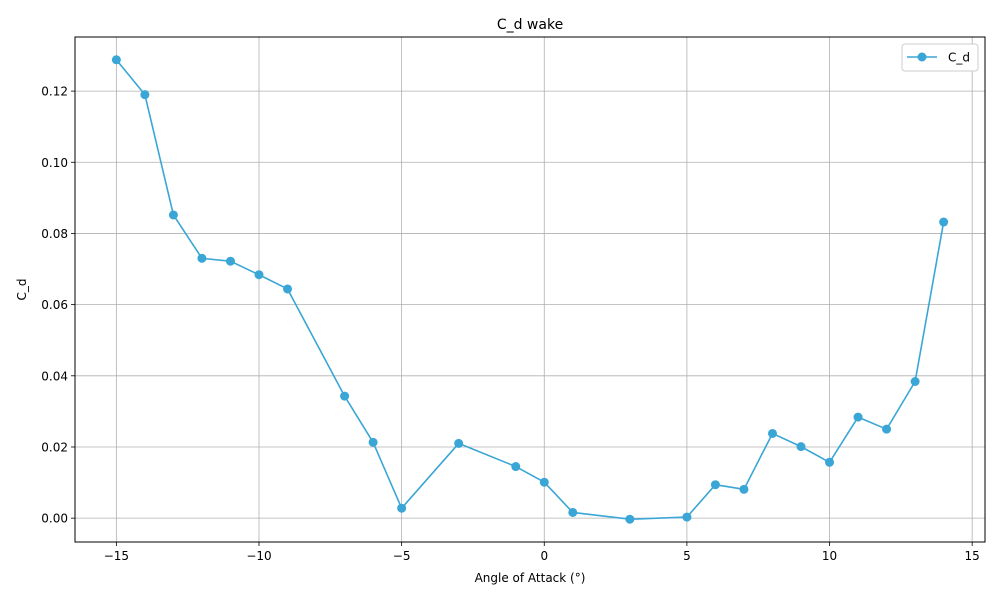  What do you see at coordinates (116, 556) in the screenshot?
I see `x-tick-label: −15` at bounding box center [116, 556].